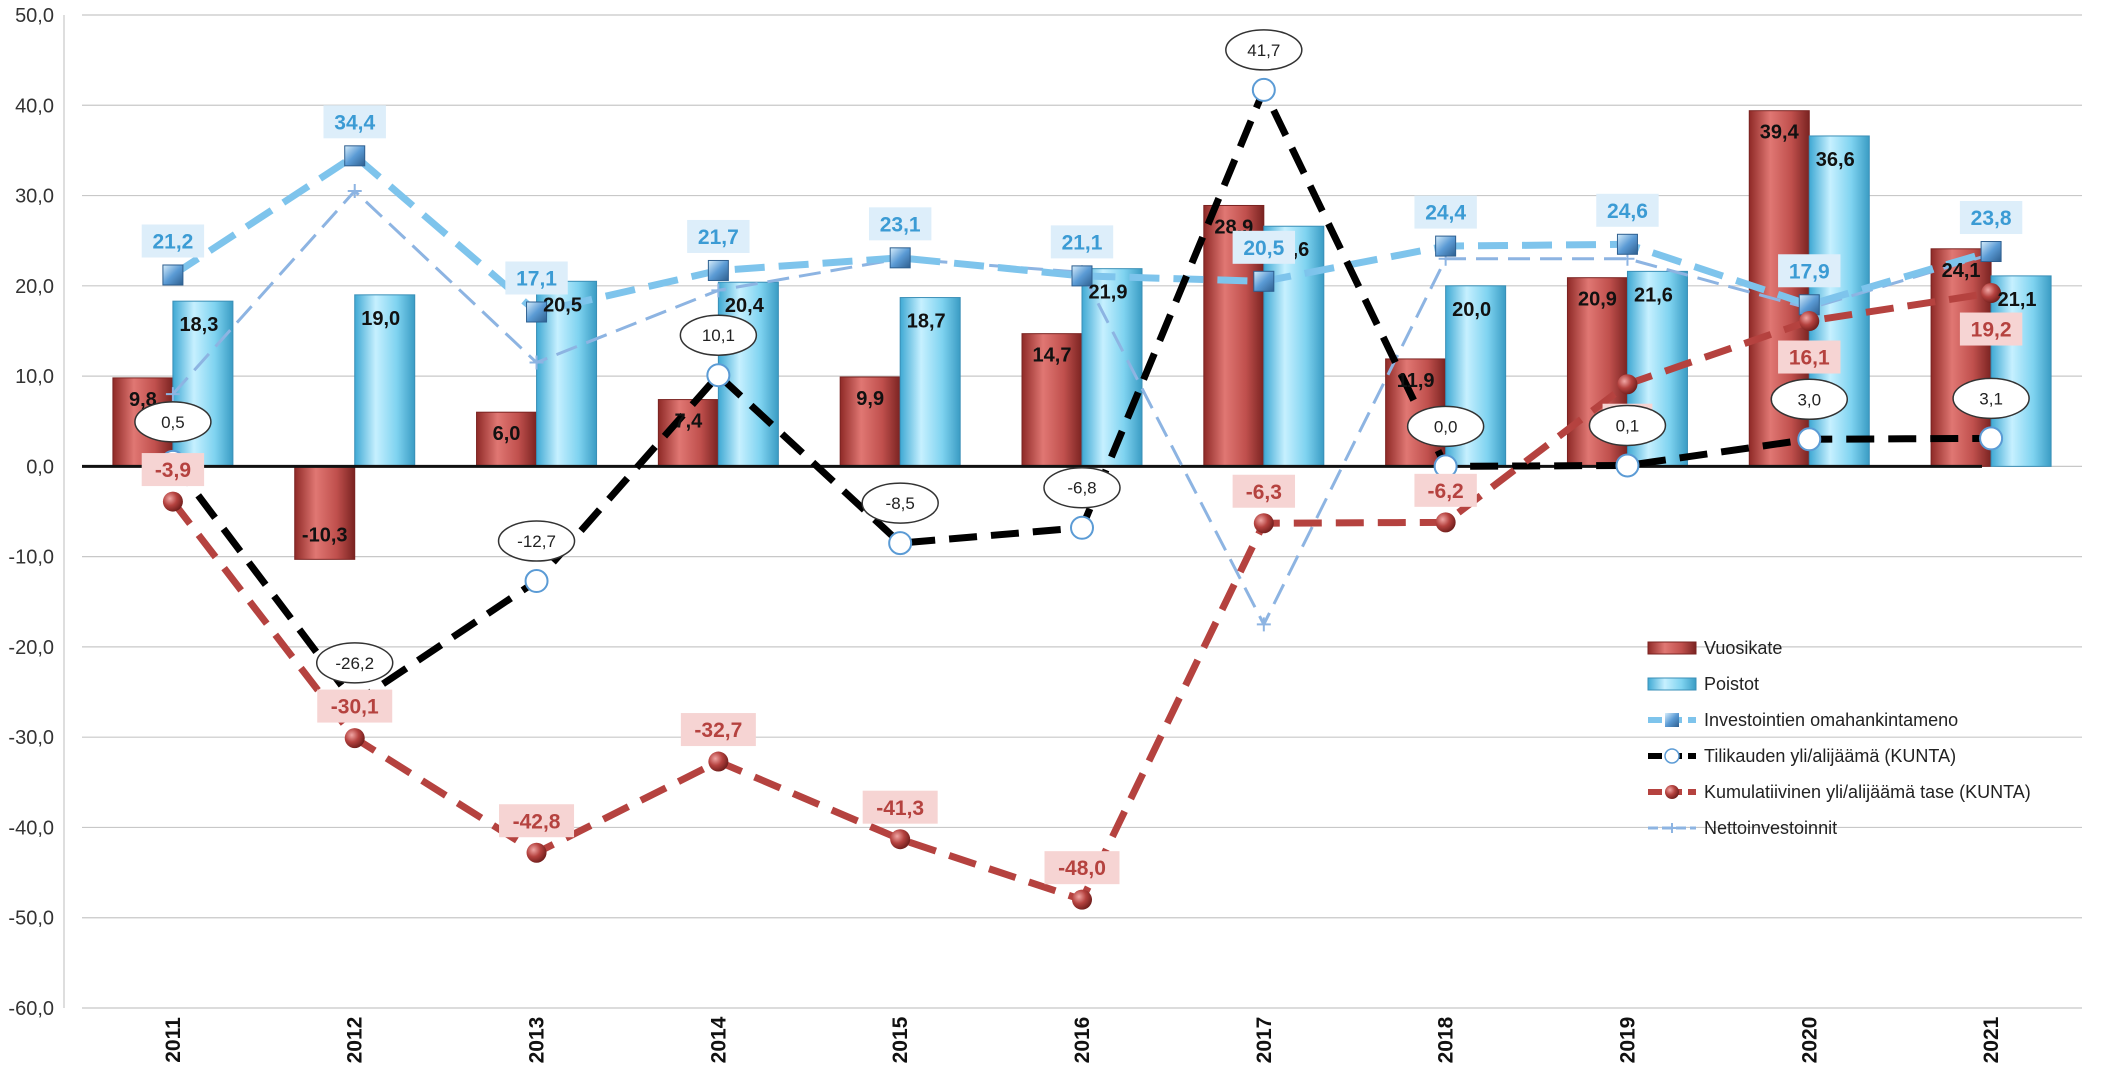 The height and width of the screenshot is (1070, 2109). I want to click on data-label: -6,8, so click(1081, 488).